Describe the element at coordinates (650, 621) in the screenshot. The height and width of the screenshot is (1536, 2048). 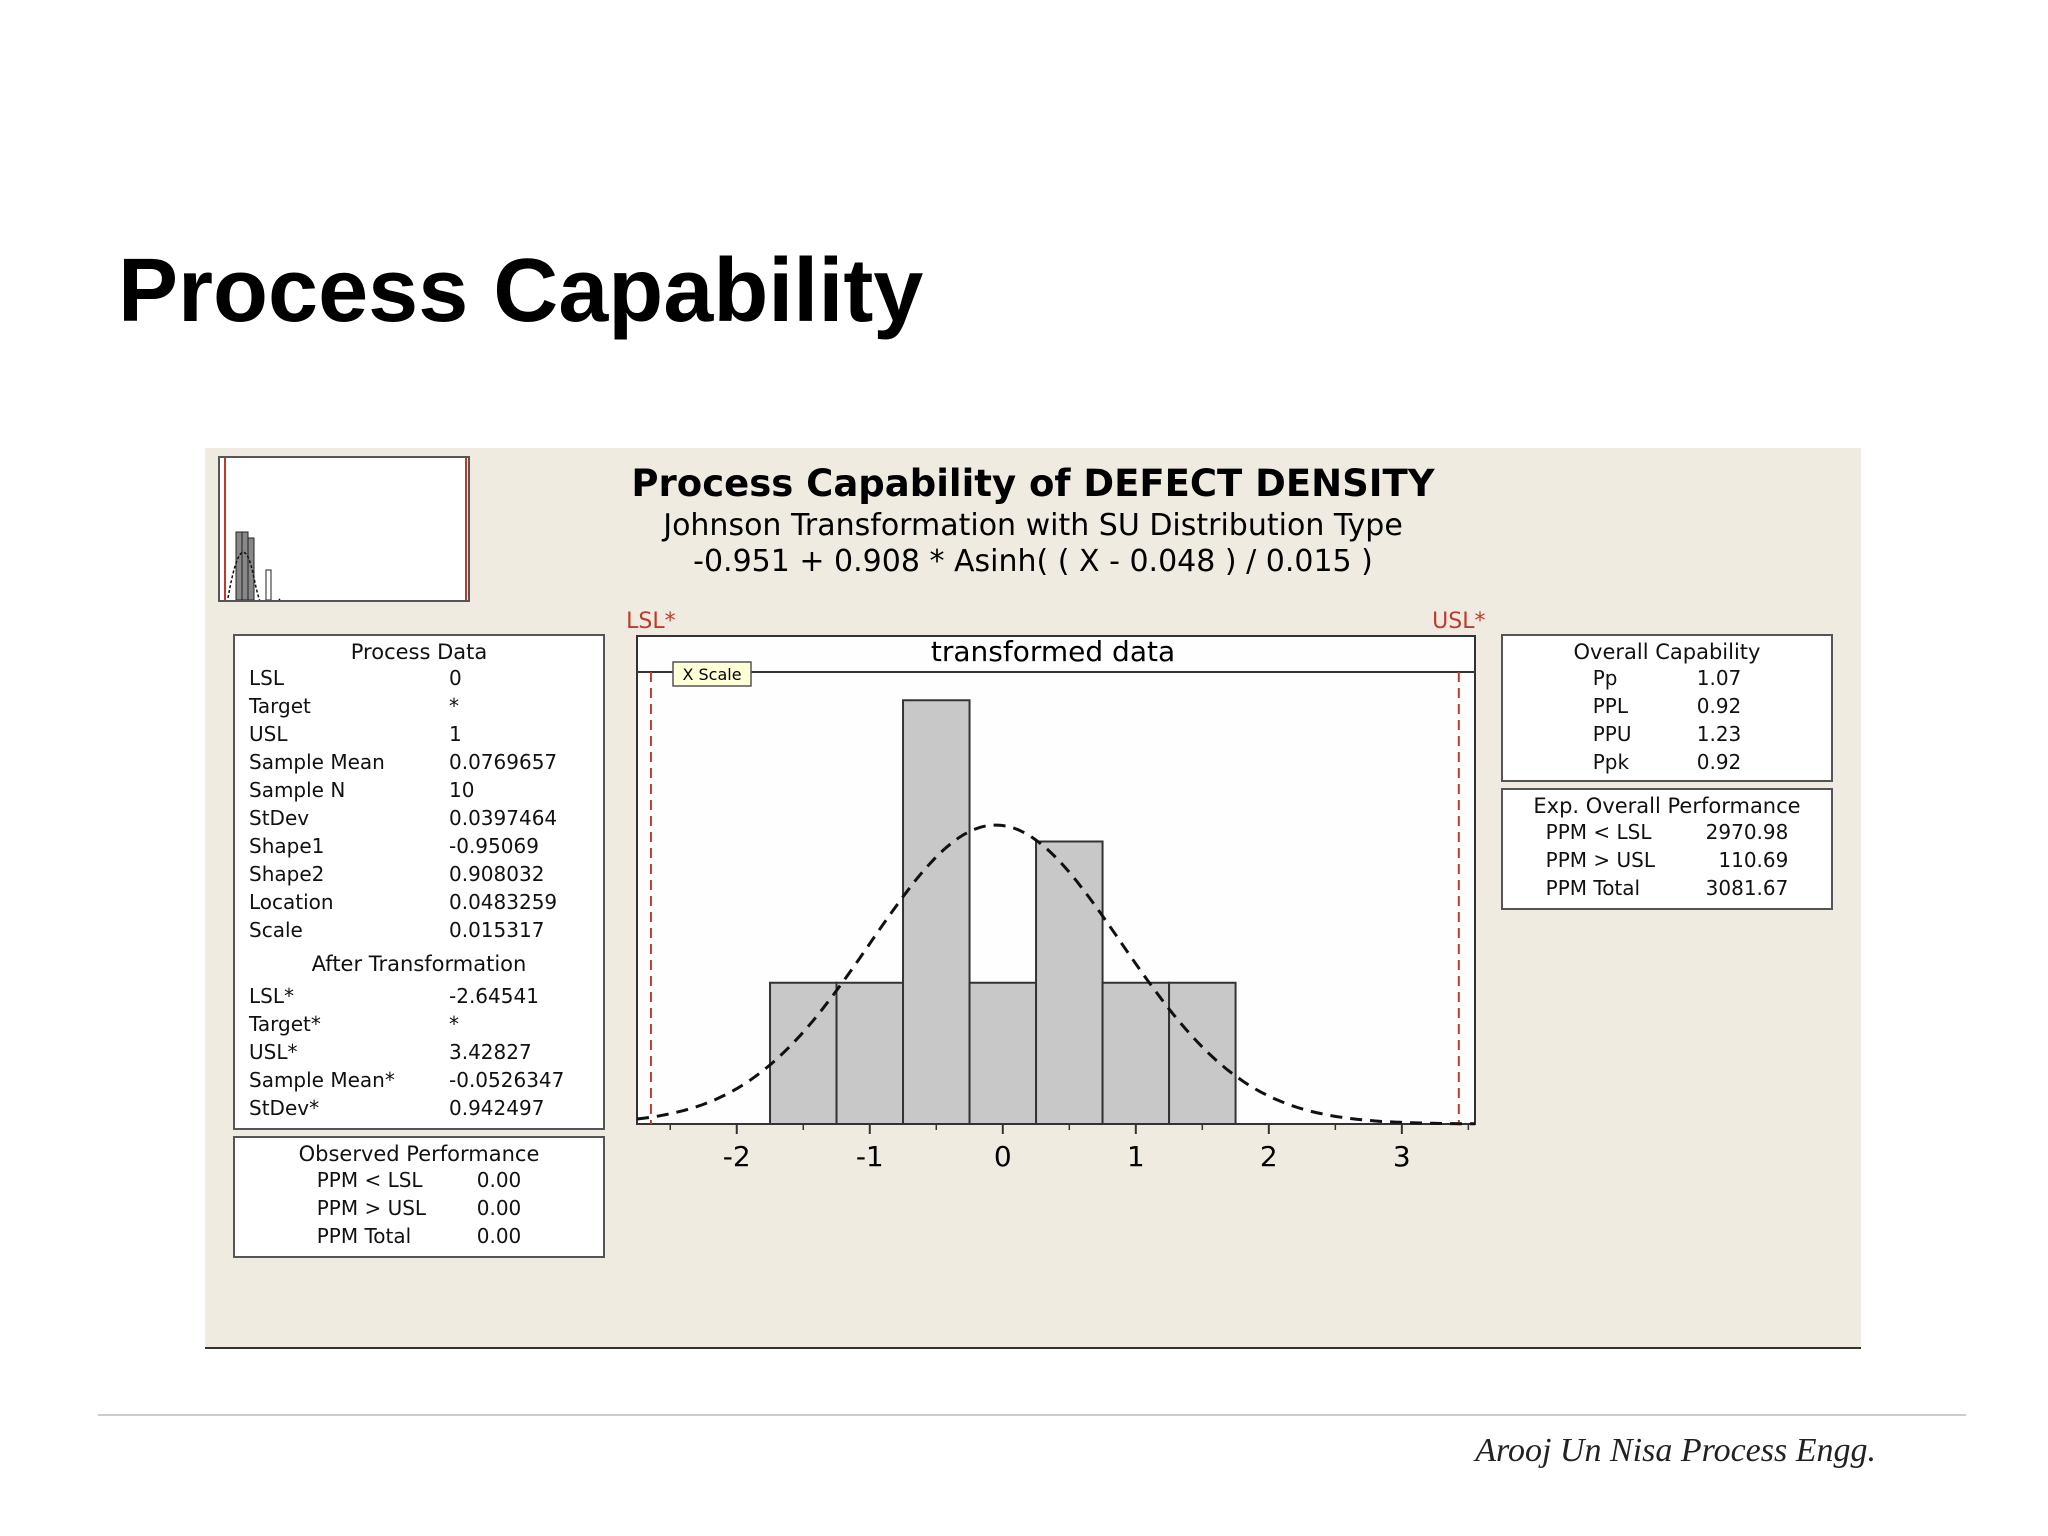
I see `spec-limit-label: LSL*` at that location.